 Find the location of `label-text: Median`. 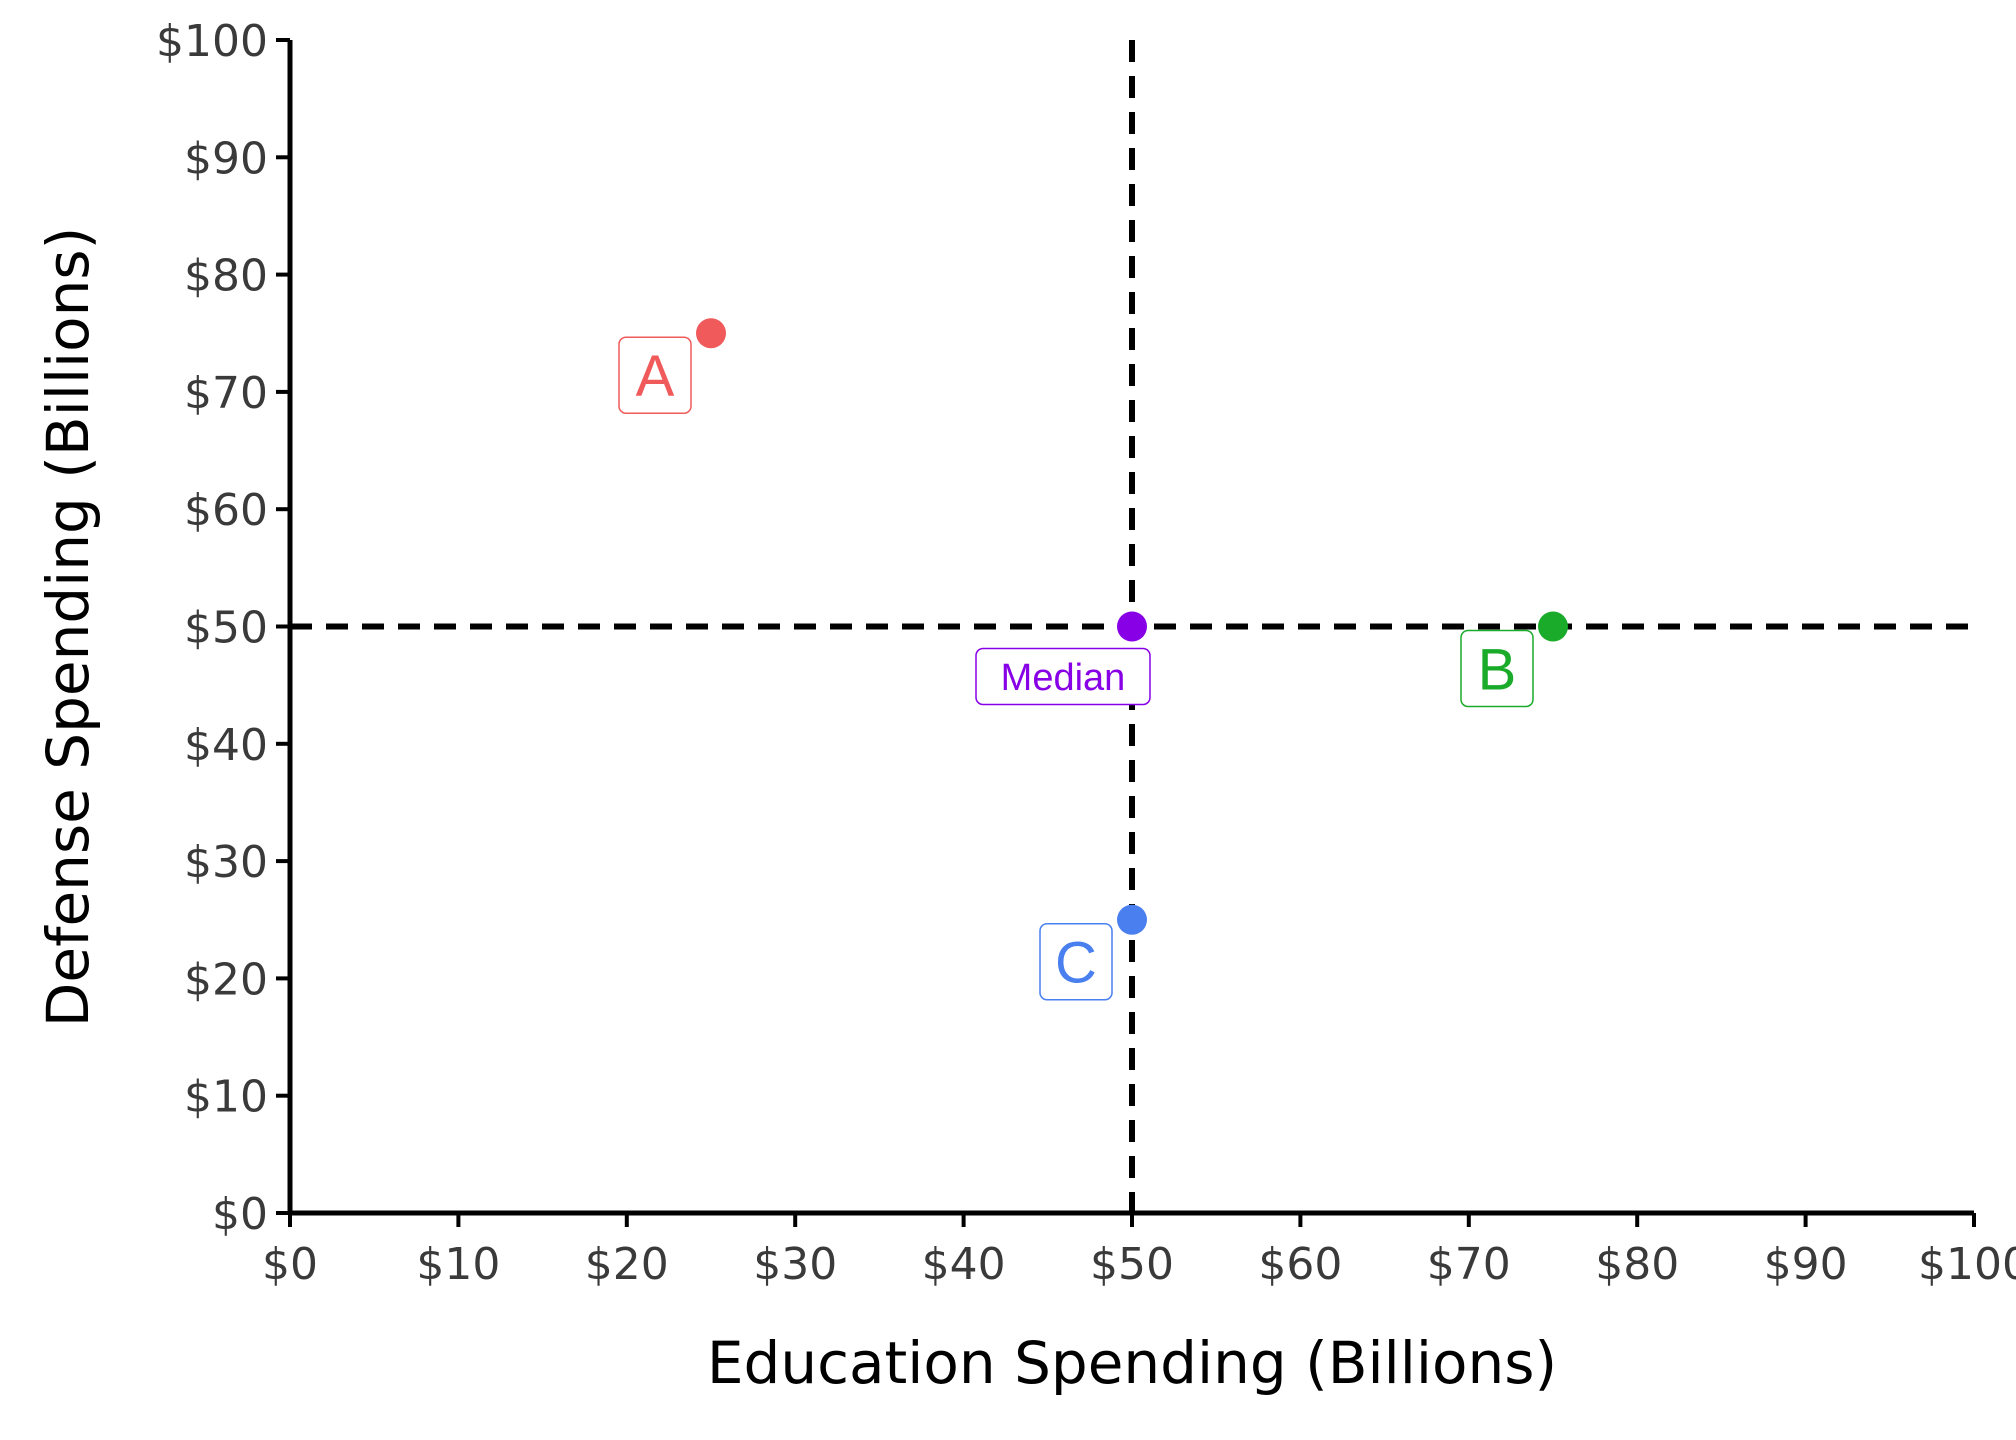

label-text: Median is located at coordinates (1063, 678).